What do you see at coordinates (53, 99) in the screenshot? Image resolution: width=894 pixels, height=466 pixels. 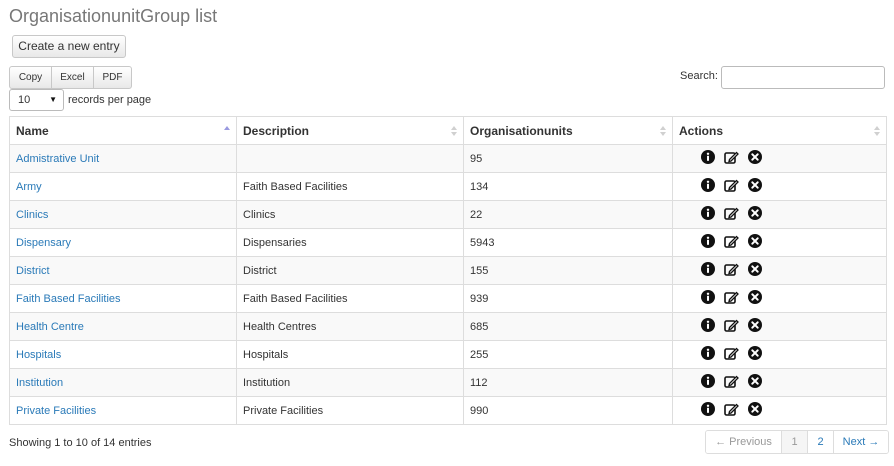 I see `dropdown-caret-icon: ▼` at bounding box center [53, 99].